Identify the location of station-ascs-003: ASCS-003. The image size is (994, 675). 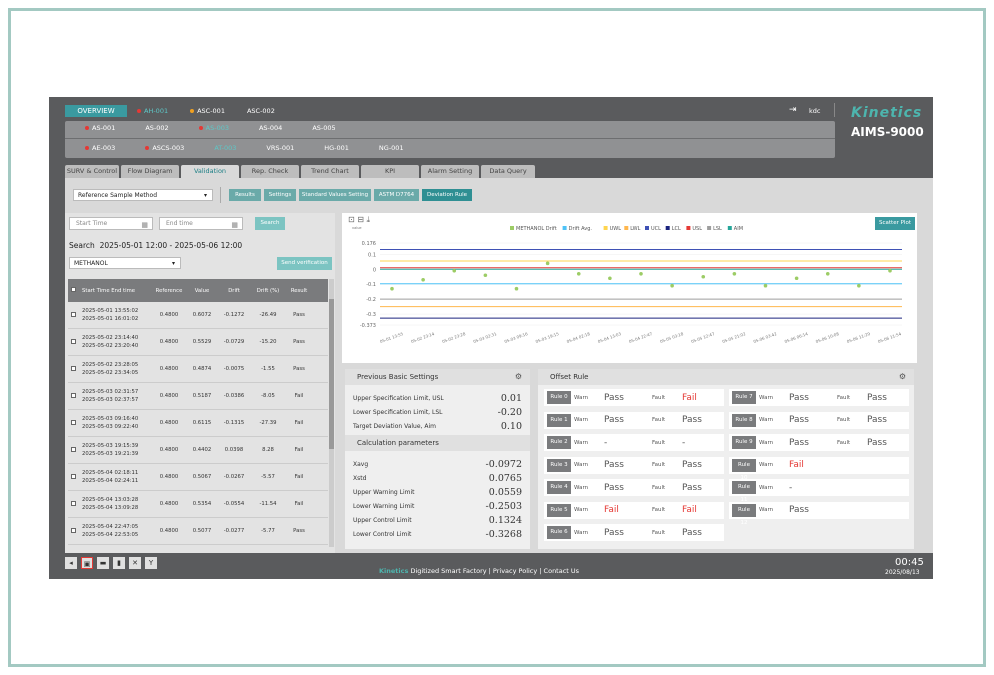
(164, 148).